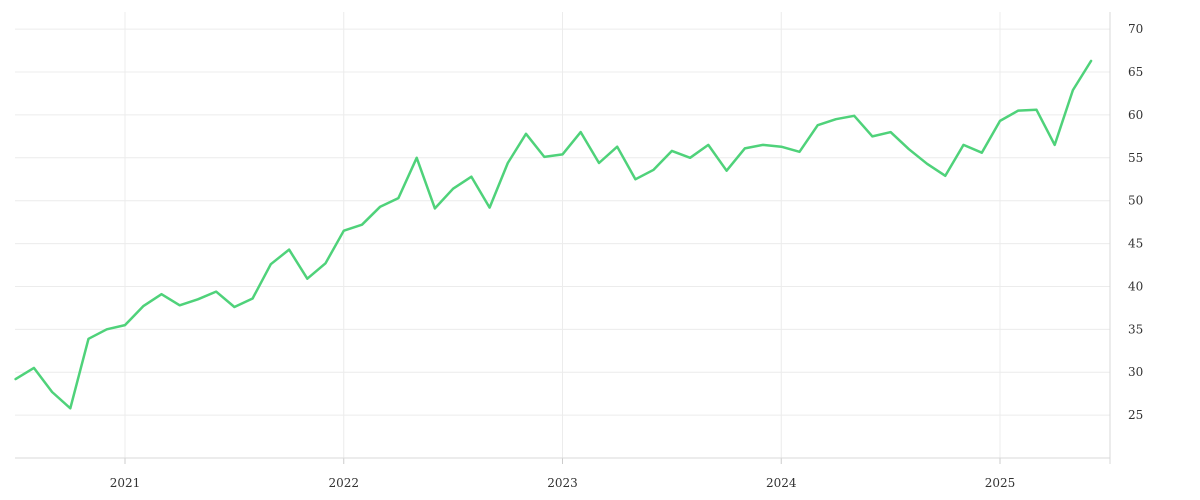 This screenshot has width=1200, height=500. I want to click on y-tick-label: 65, so click(1135, 72).